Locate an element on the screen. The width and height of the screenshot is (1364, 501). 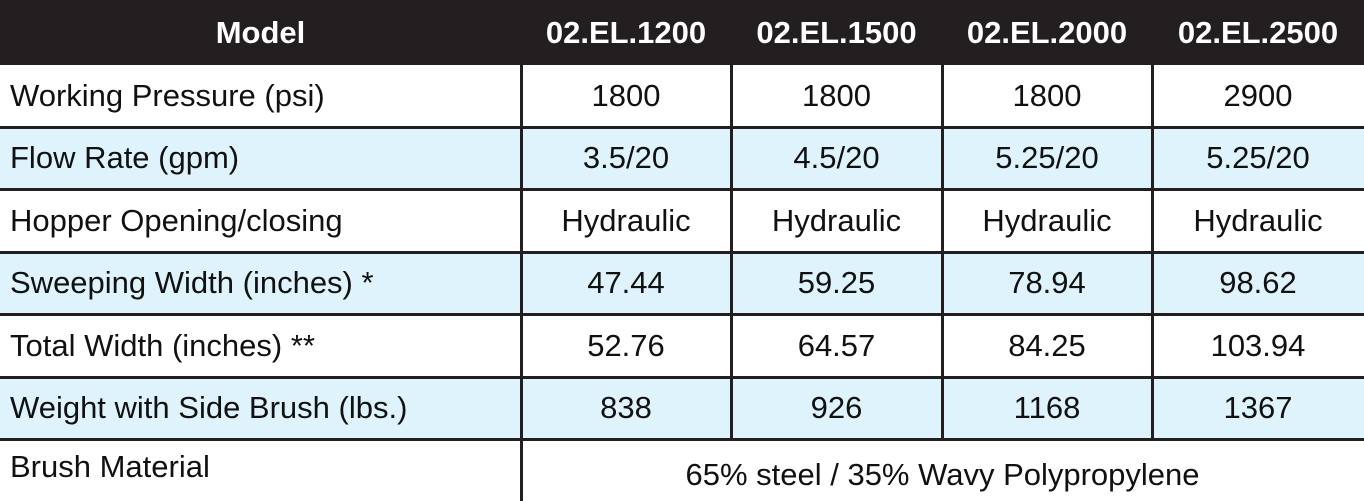
cell-value: 4.5/20 is located at coordinates (836, 158).